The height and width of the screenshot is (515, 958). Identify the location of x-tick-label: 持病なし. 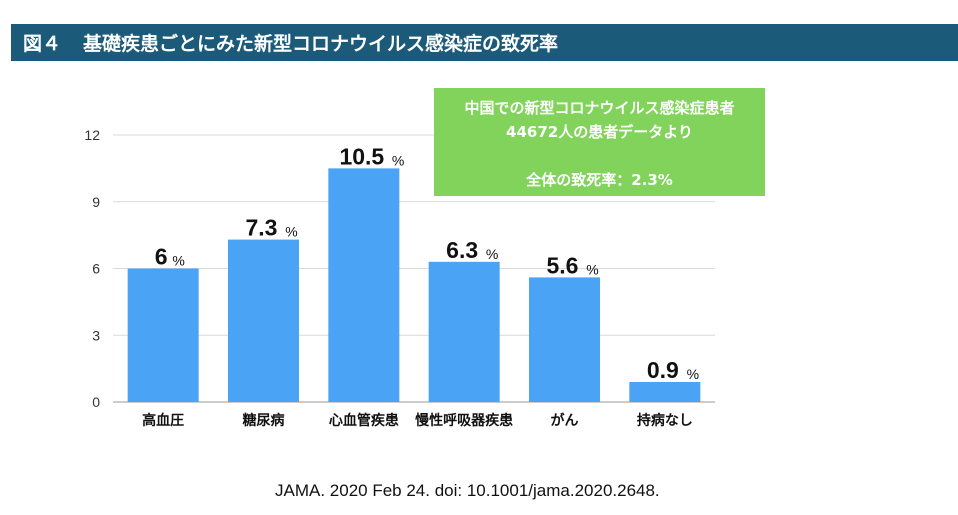
(665, 420).